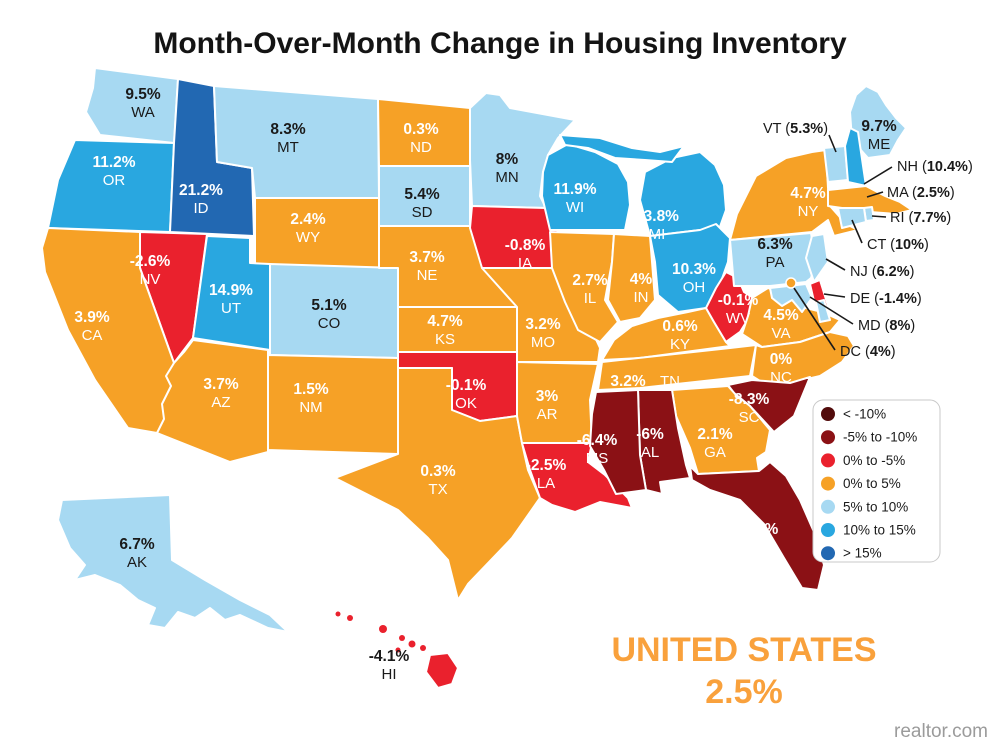 The image size is (1000, 750). What do you see at coordinates (143, 112) in the screenshot?
I see `state-label-WA-code: WA` at bounding box center [143, 112].